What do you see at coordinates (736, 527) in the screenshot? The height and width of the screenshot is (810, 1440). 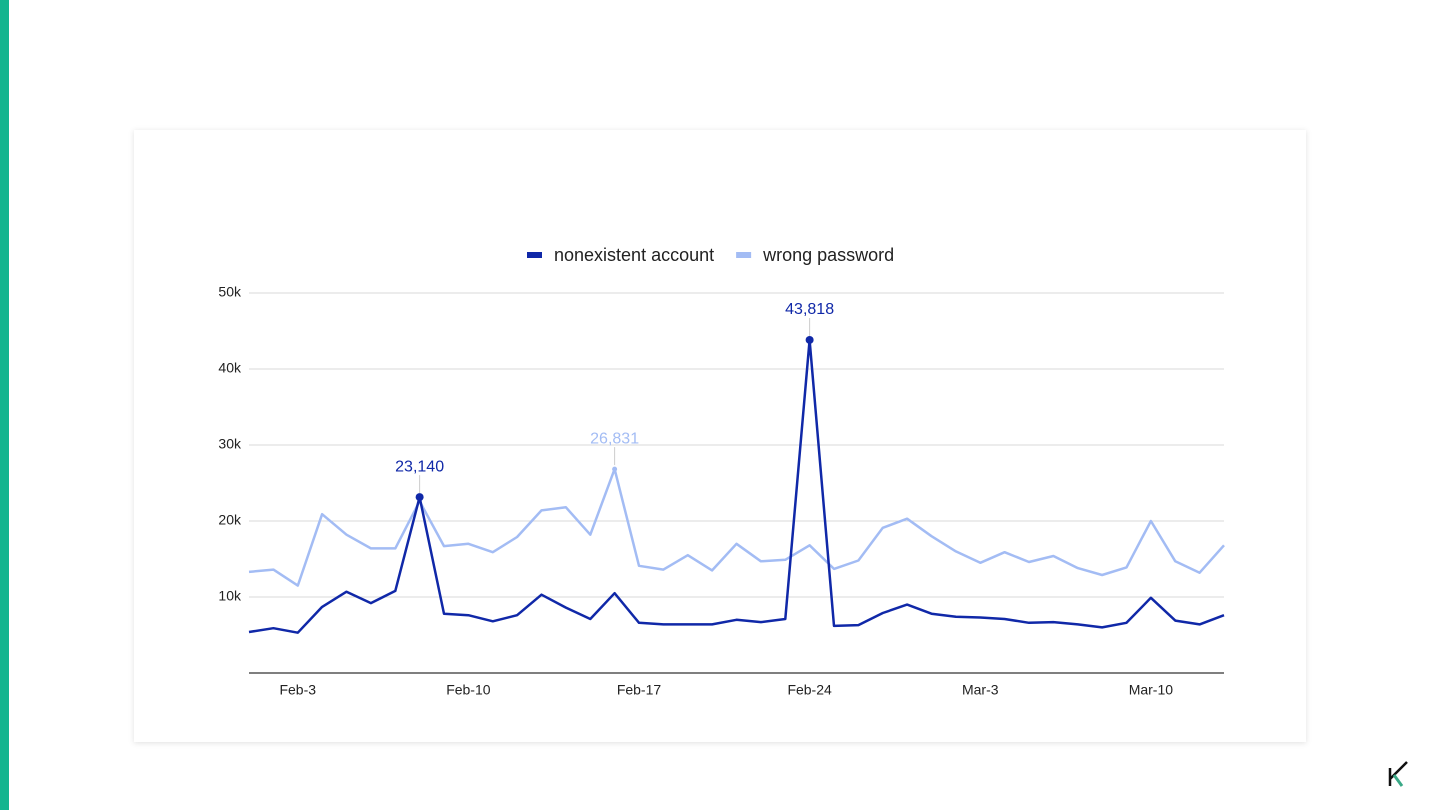 I see `series-line` at bounding box center [736, 527].